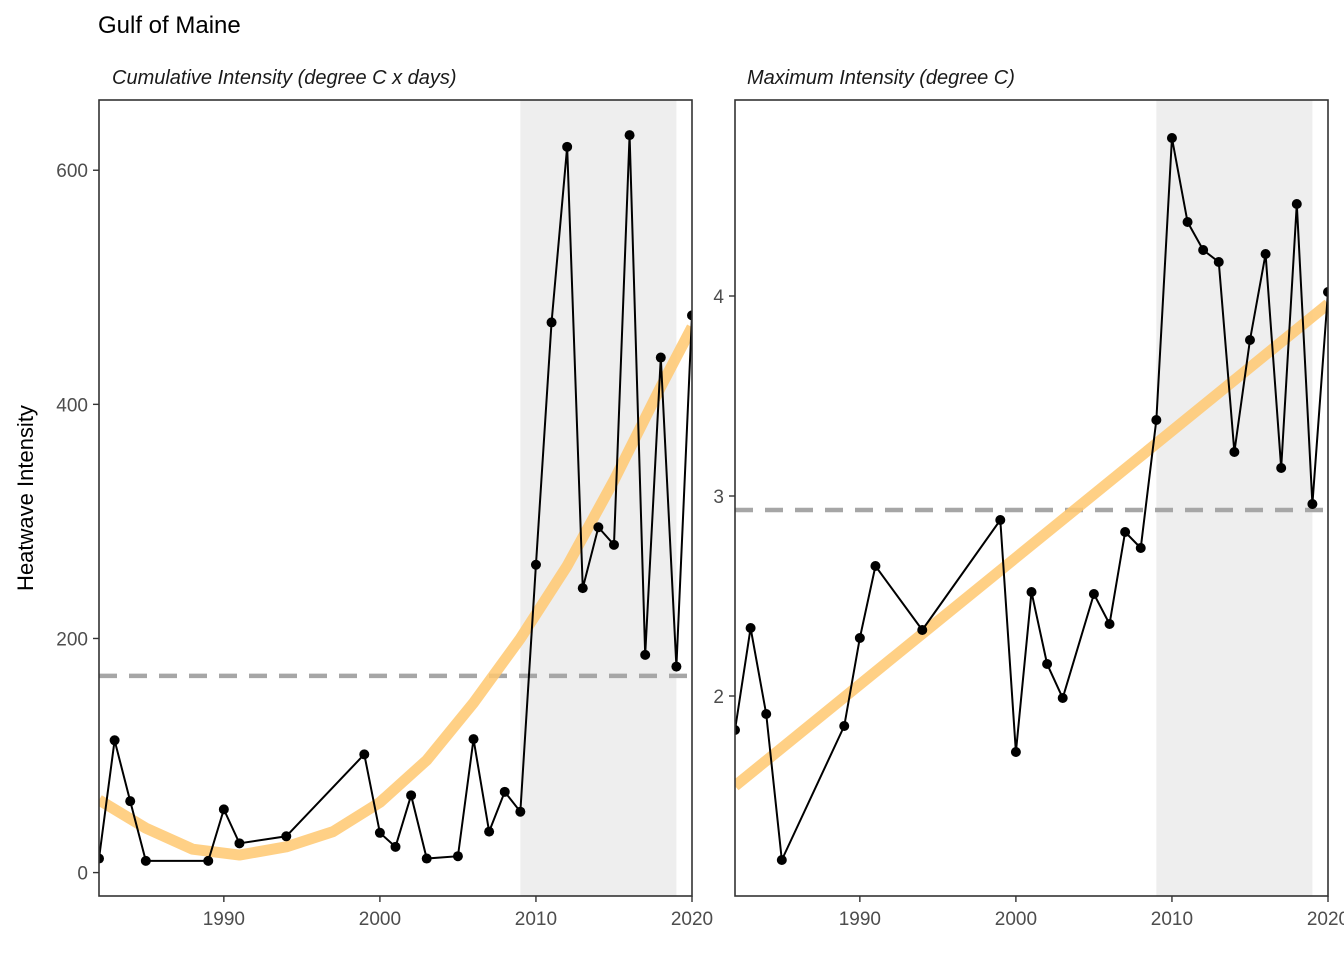 The image size is (1344, 960). What do you see at coordinates (72, 639) in the screenshot?
I see `y-tick-label: 200` at bounding box center [72, 639].